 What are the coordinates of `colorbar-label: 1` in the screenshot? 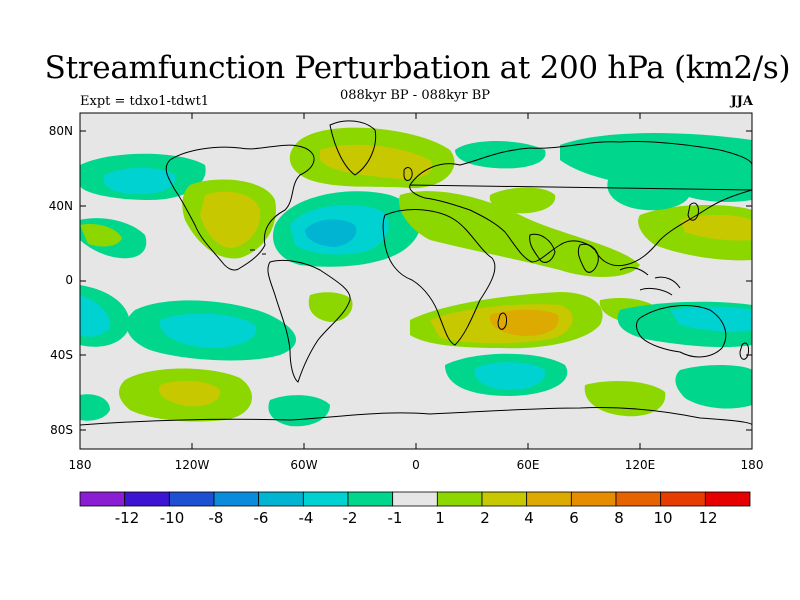 It's located at (440, 518).